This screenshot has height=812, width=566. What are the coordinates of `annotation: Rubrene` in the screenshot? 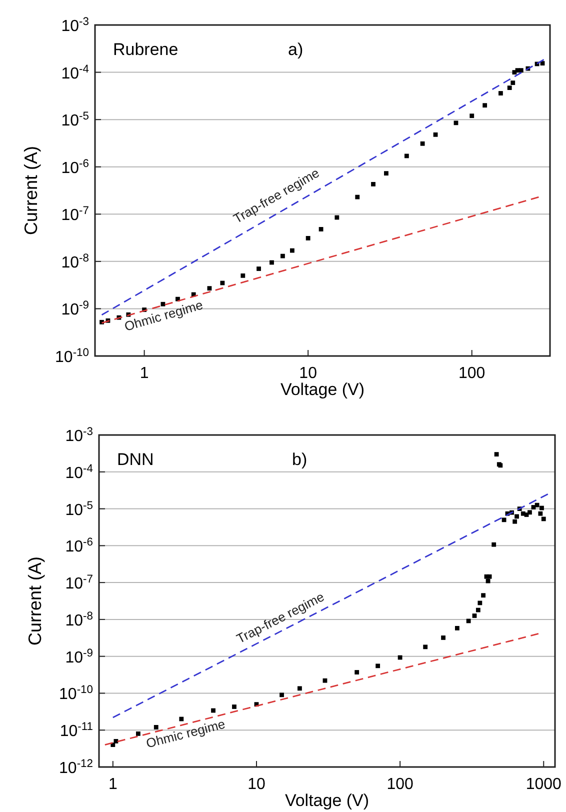 It's located at (145, 49).